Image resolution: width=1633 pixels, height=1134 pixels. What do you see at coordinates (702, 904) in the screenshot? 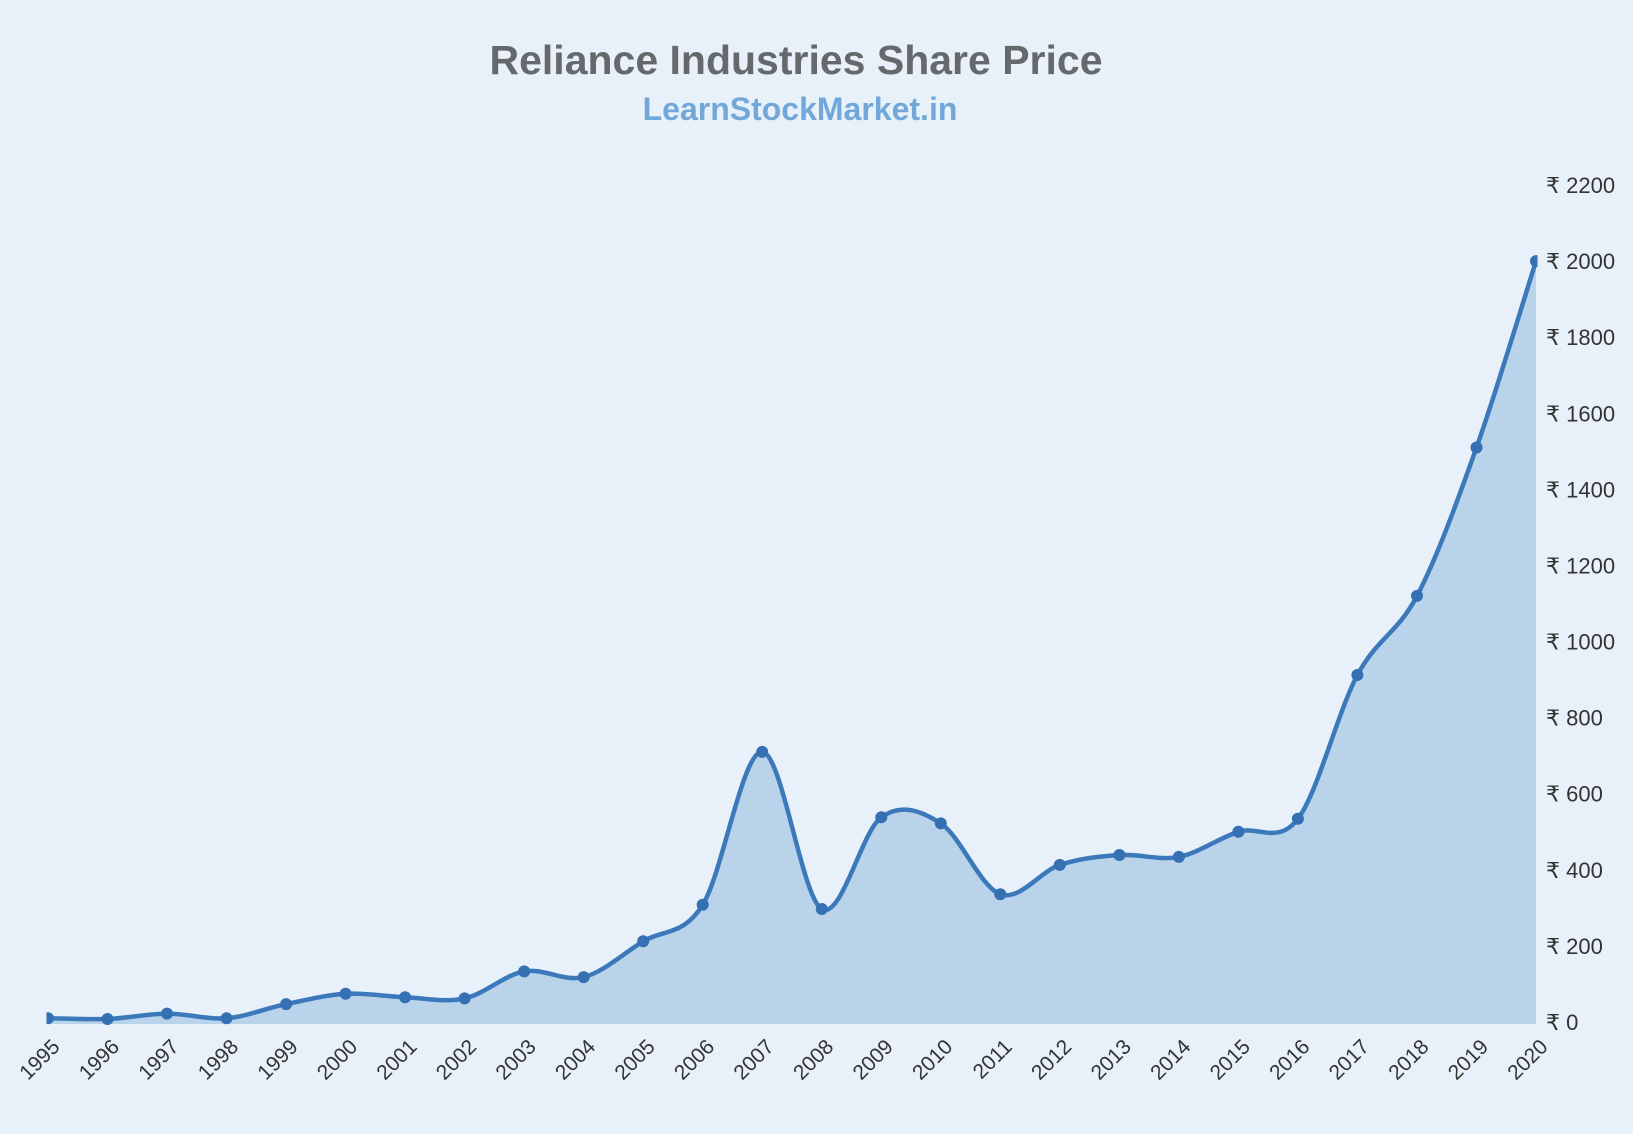
I see `data-point-2006` at bounding box center [702, 904].